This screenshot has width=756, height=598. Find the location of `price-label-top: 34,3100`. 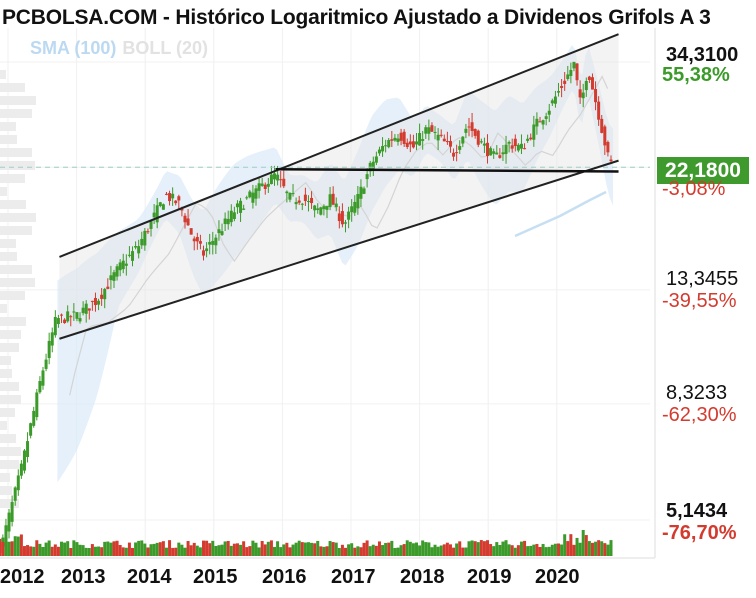

price-label-top: 34,3100 is located at coordinates (702, 55).